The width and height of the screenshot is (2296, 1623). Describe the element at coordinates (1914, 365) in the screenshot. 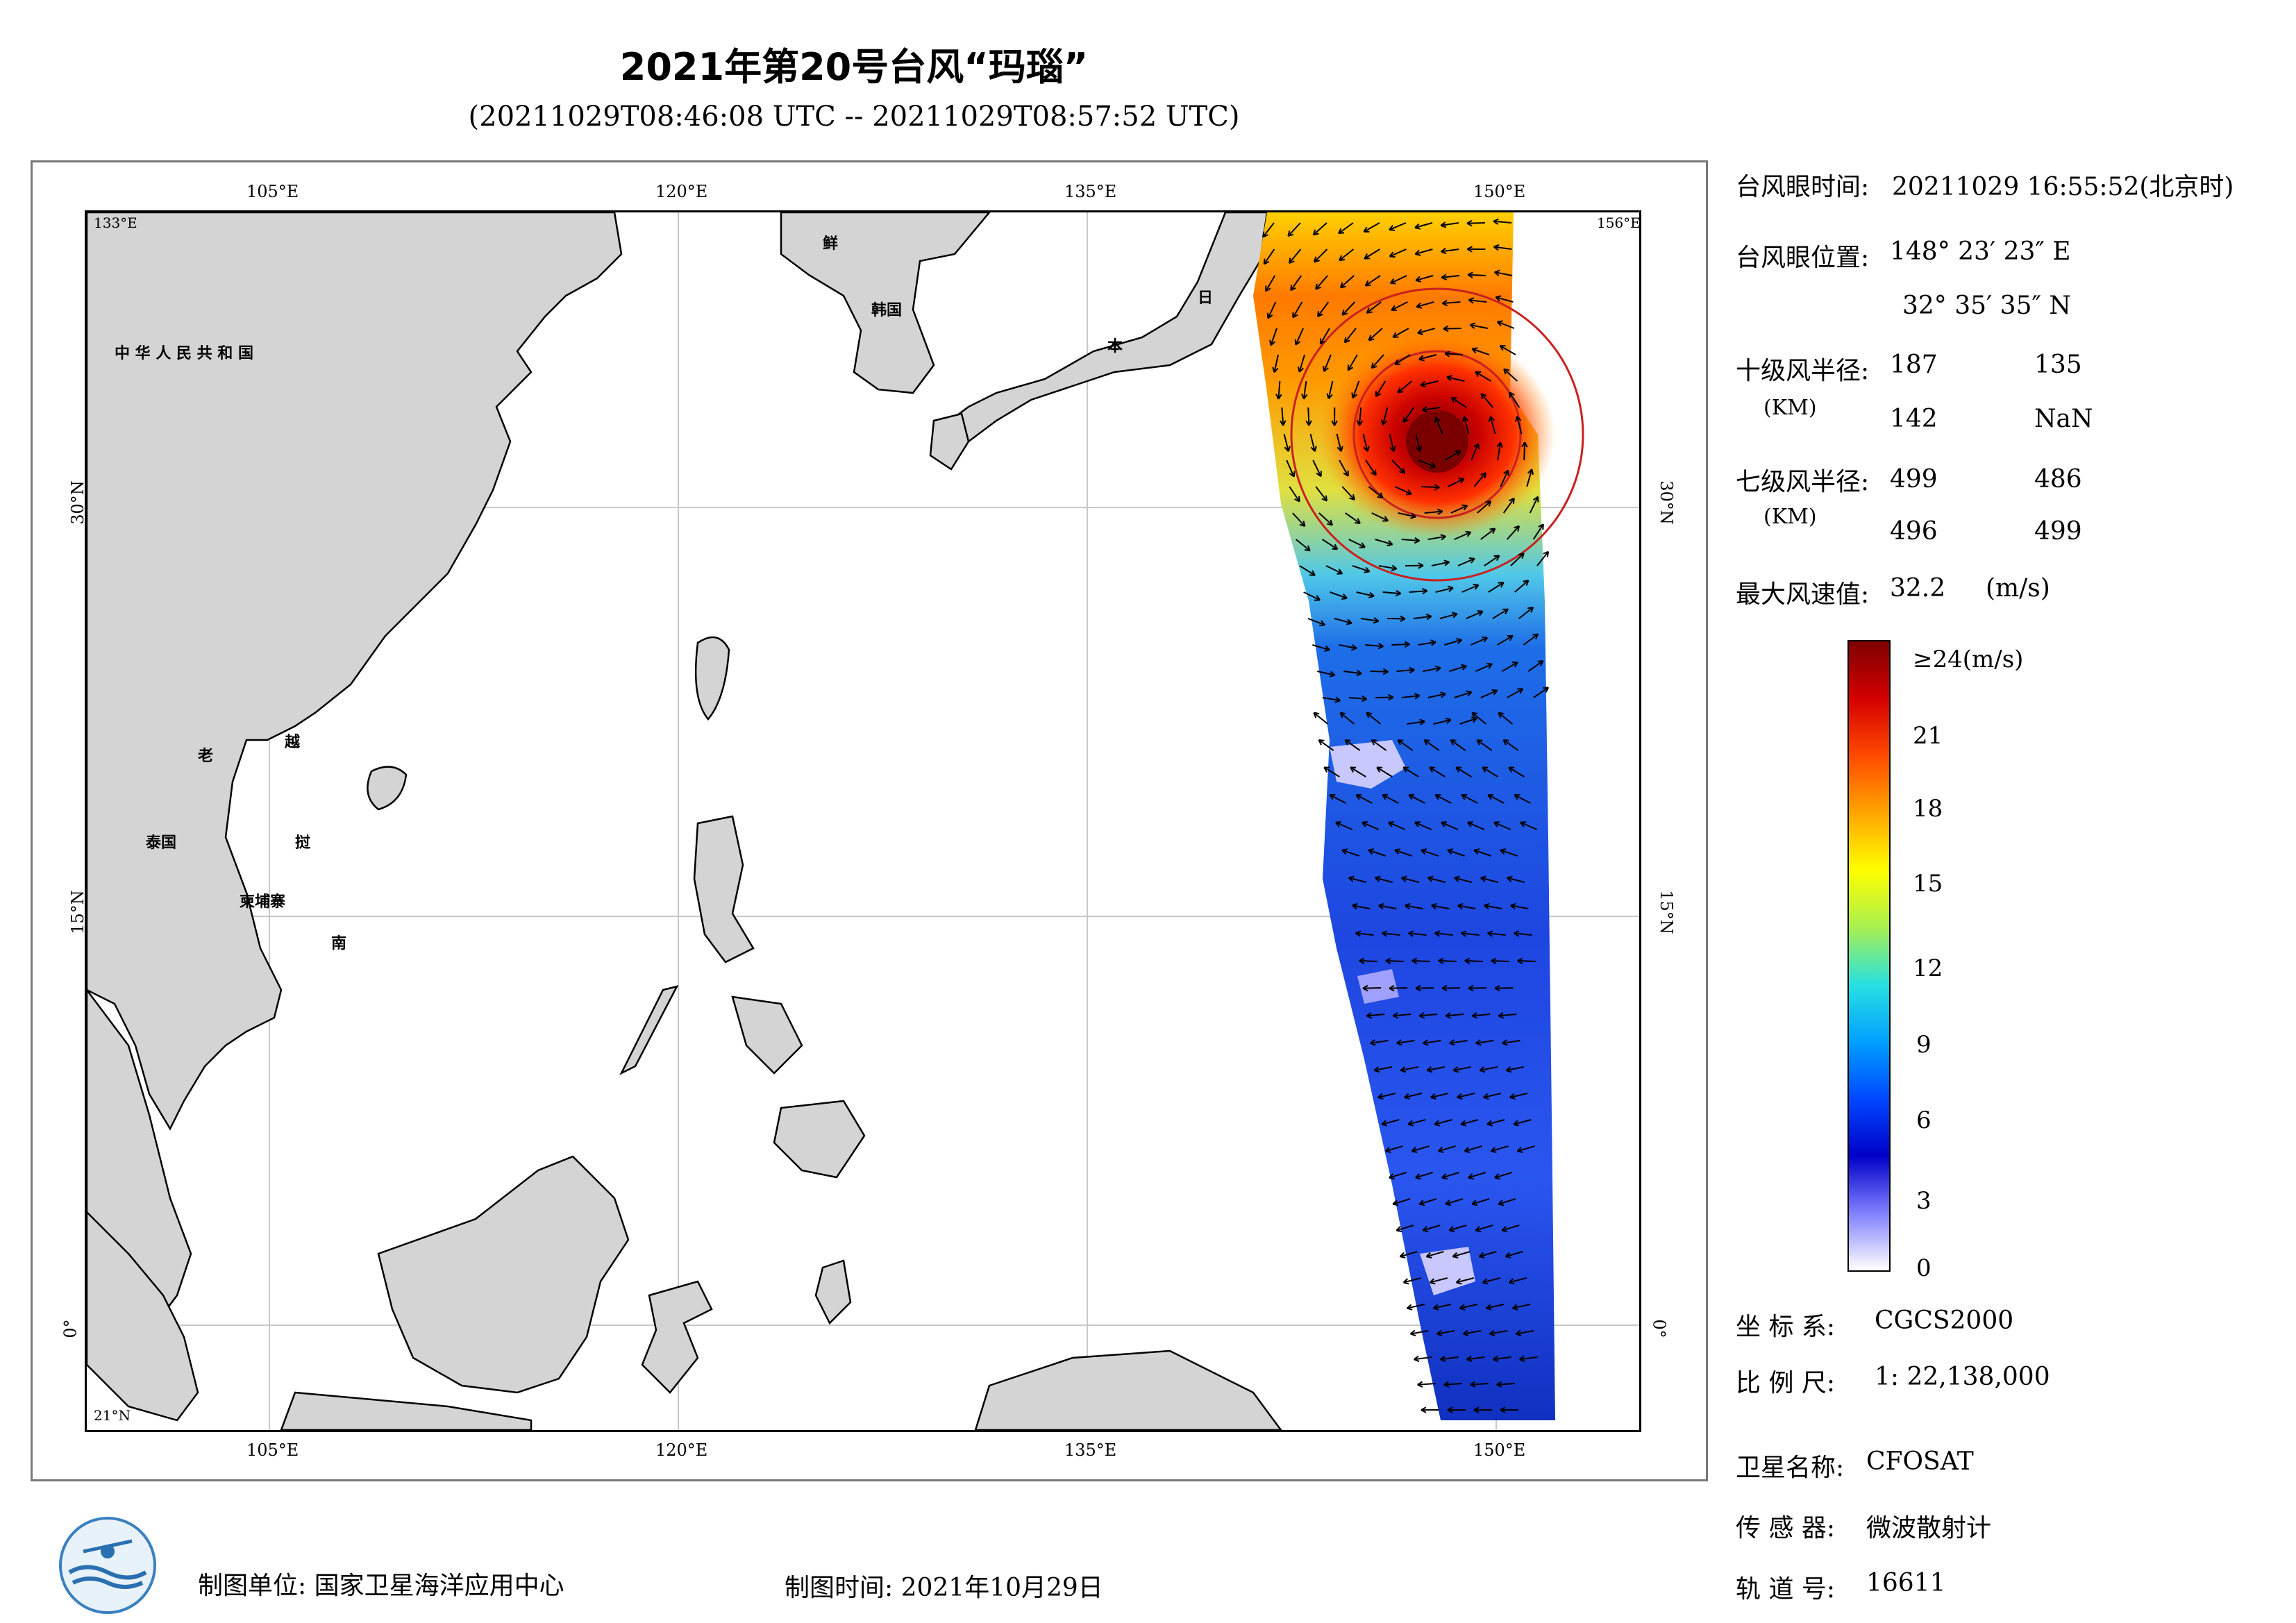

I see `r10-value-1: 187` at that location.